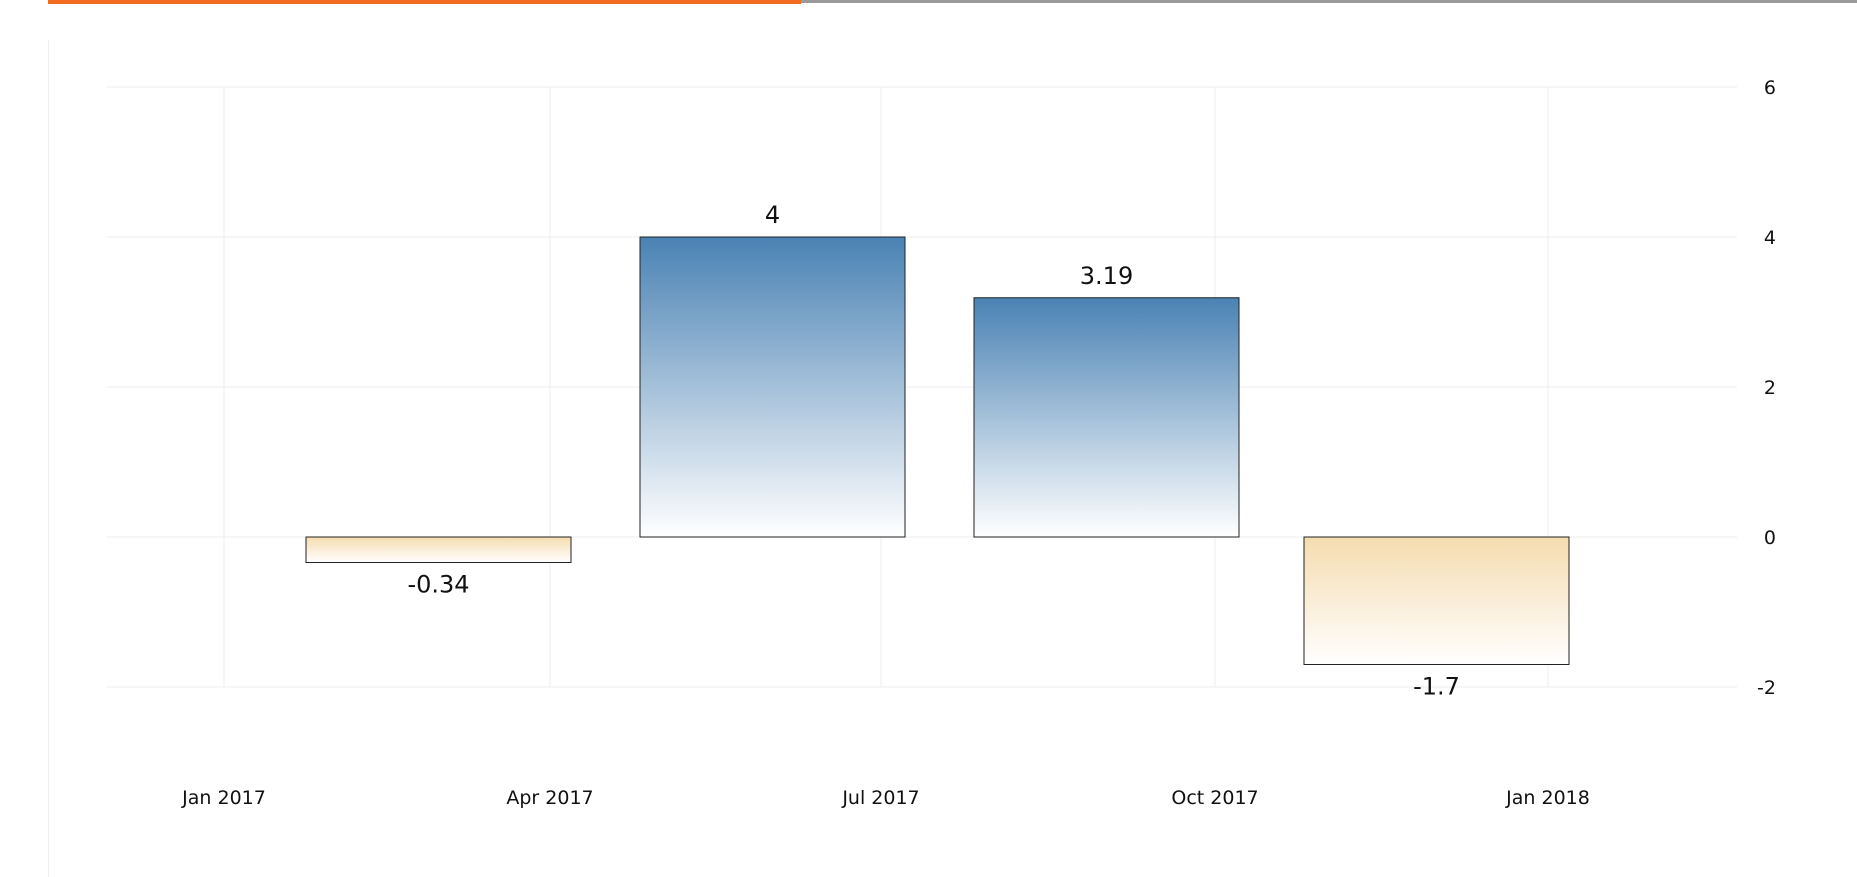 This screenshot has width=1857, height=877. Describe the element at coordinates (1770, 538) in the screenshot. I see `y-tick-label: 0` at that location.